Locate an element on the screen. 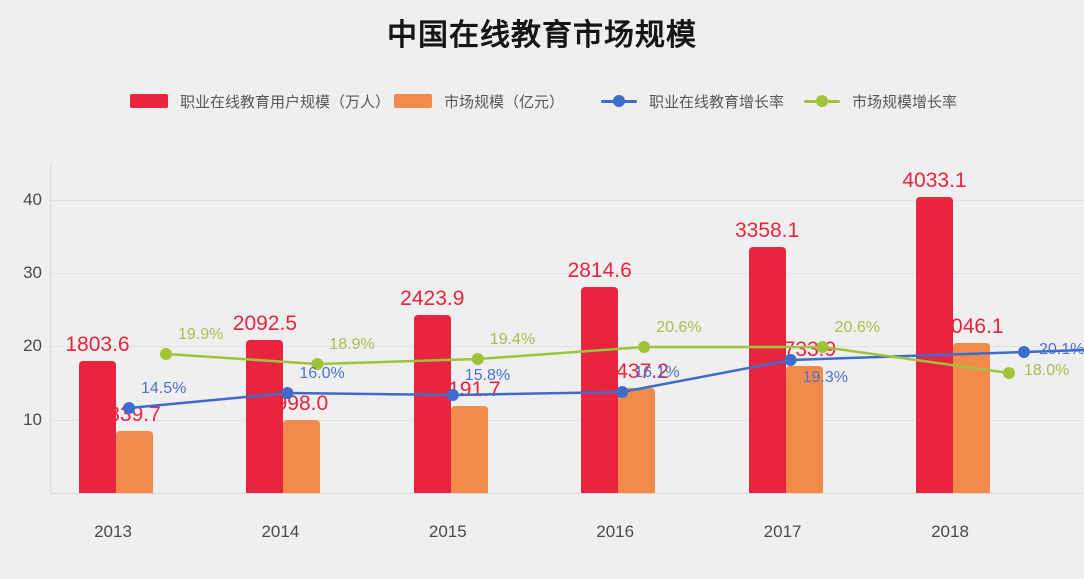 This screenshot has width=1084, height=579. x-axis-line is located at coordinates (567, 493).